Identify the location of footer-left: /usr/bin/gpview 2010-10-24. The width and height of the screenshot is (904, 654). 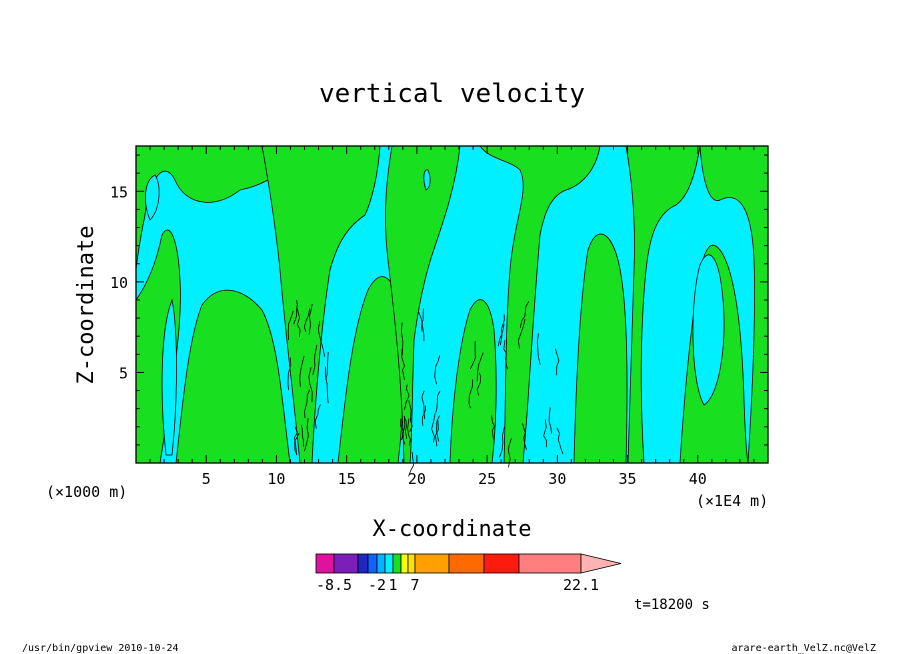
(100, 648).